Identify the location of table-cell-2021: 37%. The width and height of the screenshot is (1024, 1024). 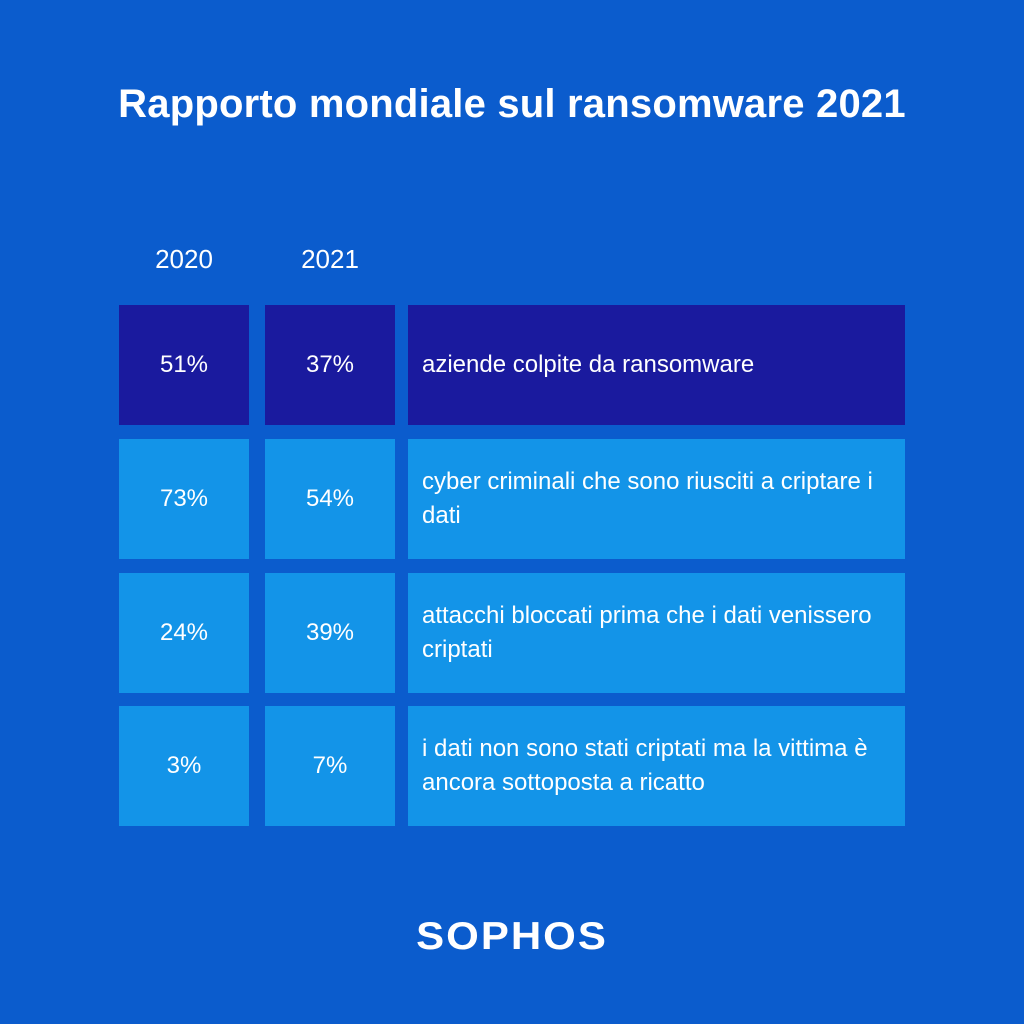
(330, 365).